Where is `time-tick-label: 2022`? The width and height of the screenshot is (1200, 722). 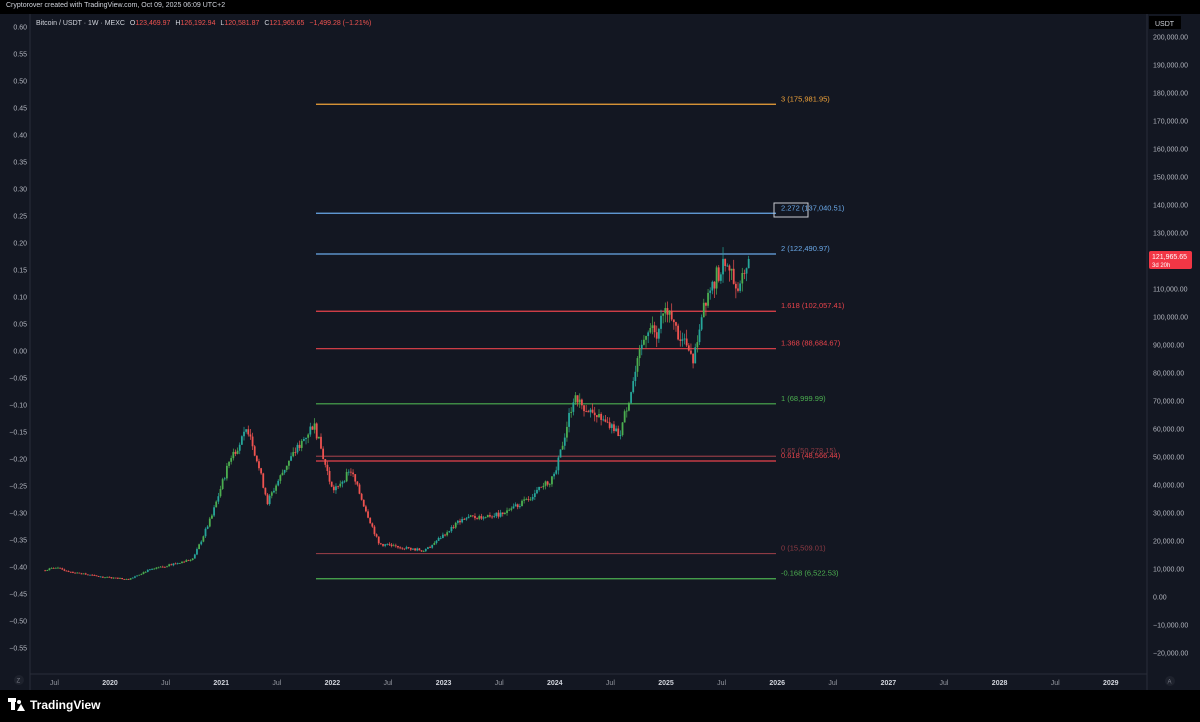
time-tick-label: 2022 is located at coordinates (333, 683).